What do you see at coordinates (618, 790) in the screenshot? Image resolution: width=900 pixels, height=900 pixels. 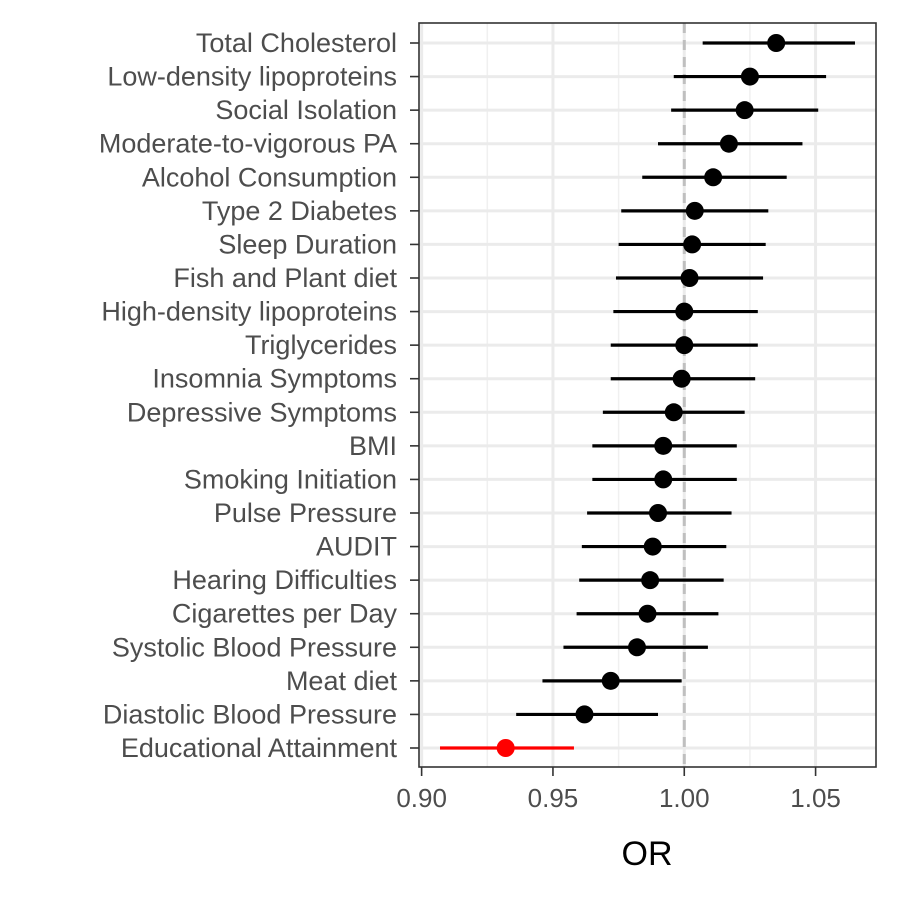 I see `x-axis: 0.90 0.95 1.00 1.05` at bounding box center [618, 790].